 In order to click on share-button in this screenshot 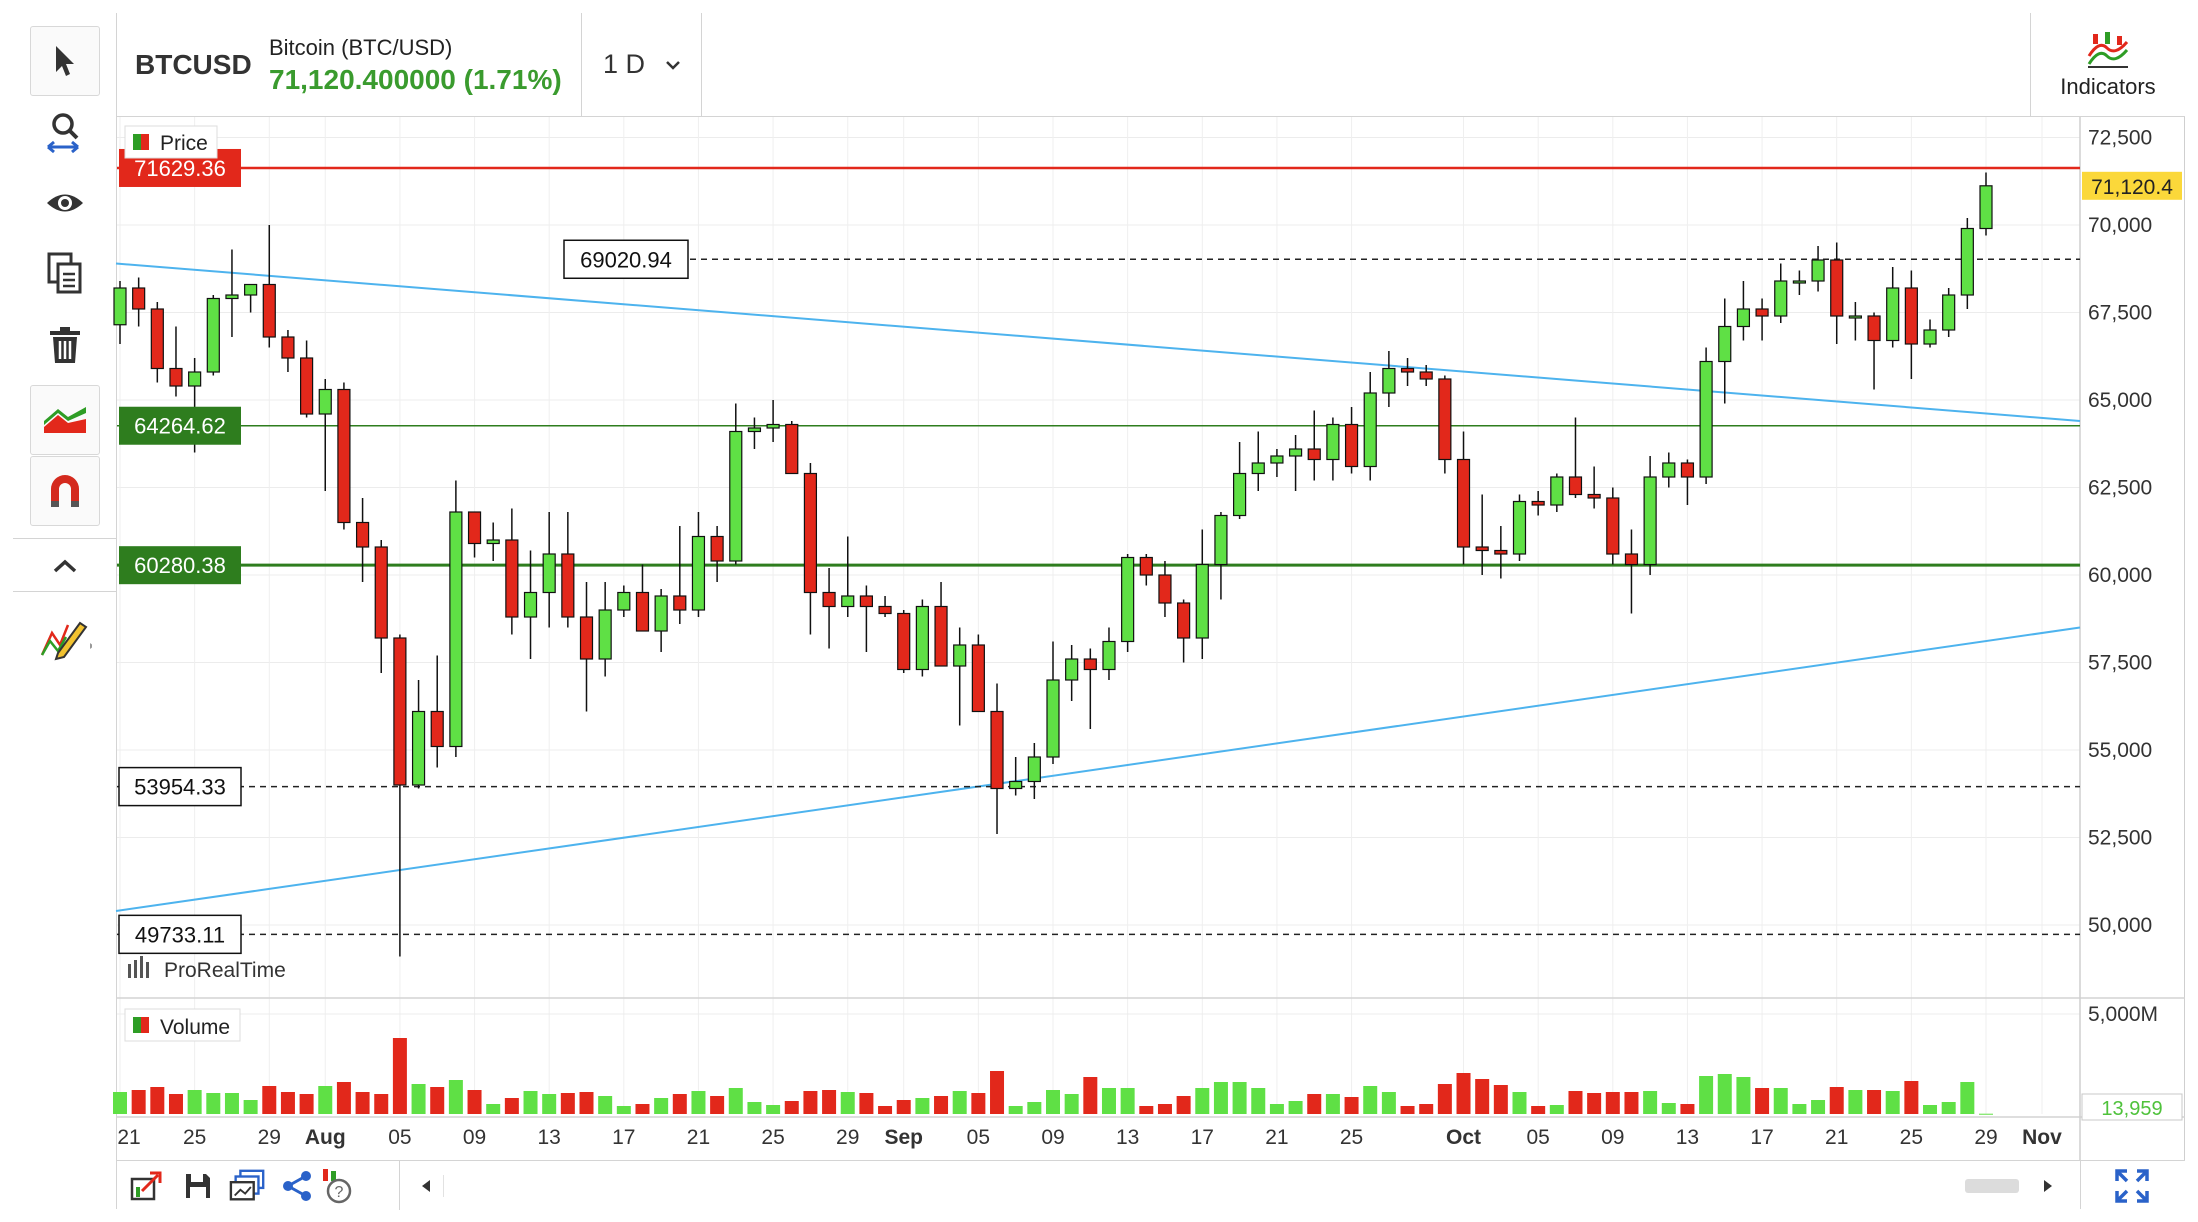, I will do `click(298, 1186)`.